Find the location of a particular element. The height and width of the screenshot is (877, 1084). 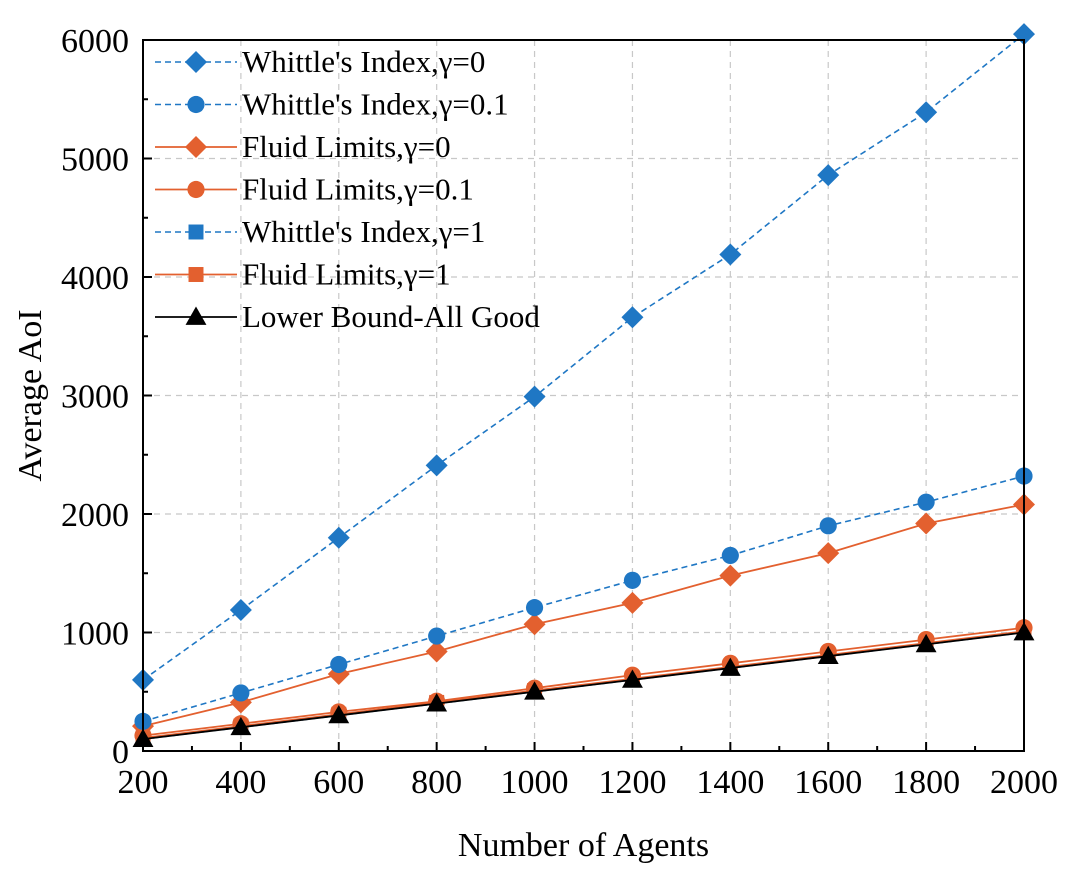

legend-label: Fluid Limits,γ=0 is located at coordinates (346, 146).